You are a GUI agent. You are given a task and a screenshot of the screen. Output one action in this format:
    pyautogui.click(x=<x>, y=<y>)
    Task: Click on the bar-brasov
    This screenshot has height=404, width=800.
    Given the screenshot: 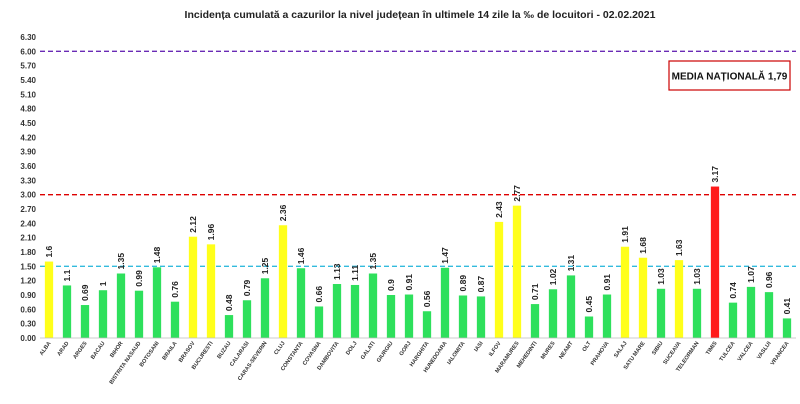 What is the action you would take?
    pyautogui.click(x=193, y=287)
    